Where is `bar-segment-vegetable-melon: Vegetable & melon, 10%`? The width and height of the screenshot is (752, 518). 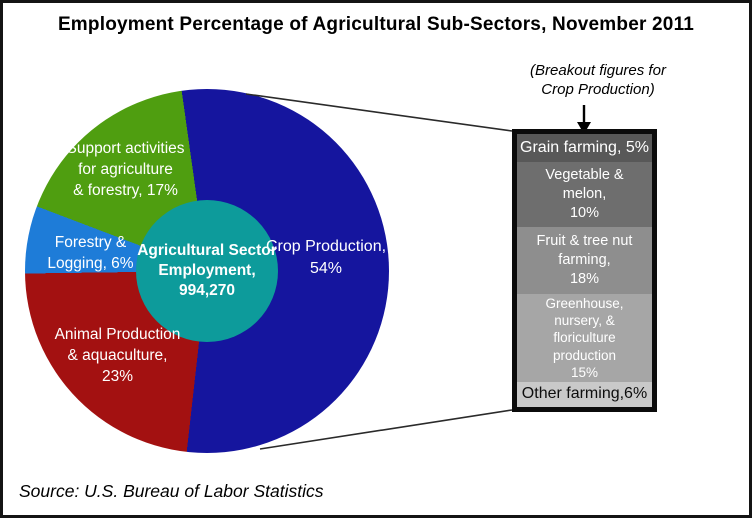 bar-segment-vegetable-melon: Vegetable & melon, 10% is located at coordinates (584, 194).